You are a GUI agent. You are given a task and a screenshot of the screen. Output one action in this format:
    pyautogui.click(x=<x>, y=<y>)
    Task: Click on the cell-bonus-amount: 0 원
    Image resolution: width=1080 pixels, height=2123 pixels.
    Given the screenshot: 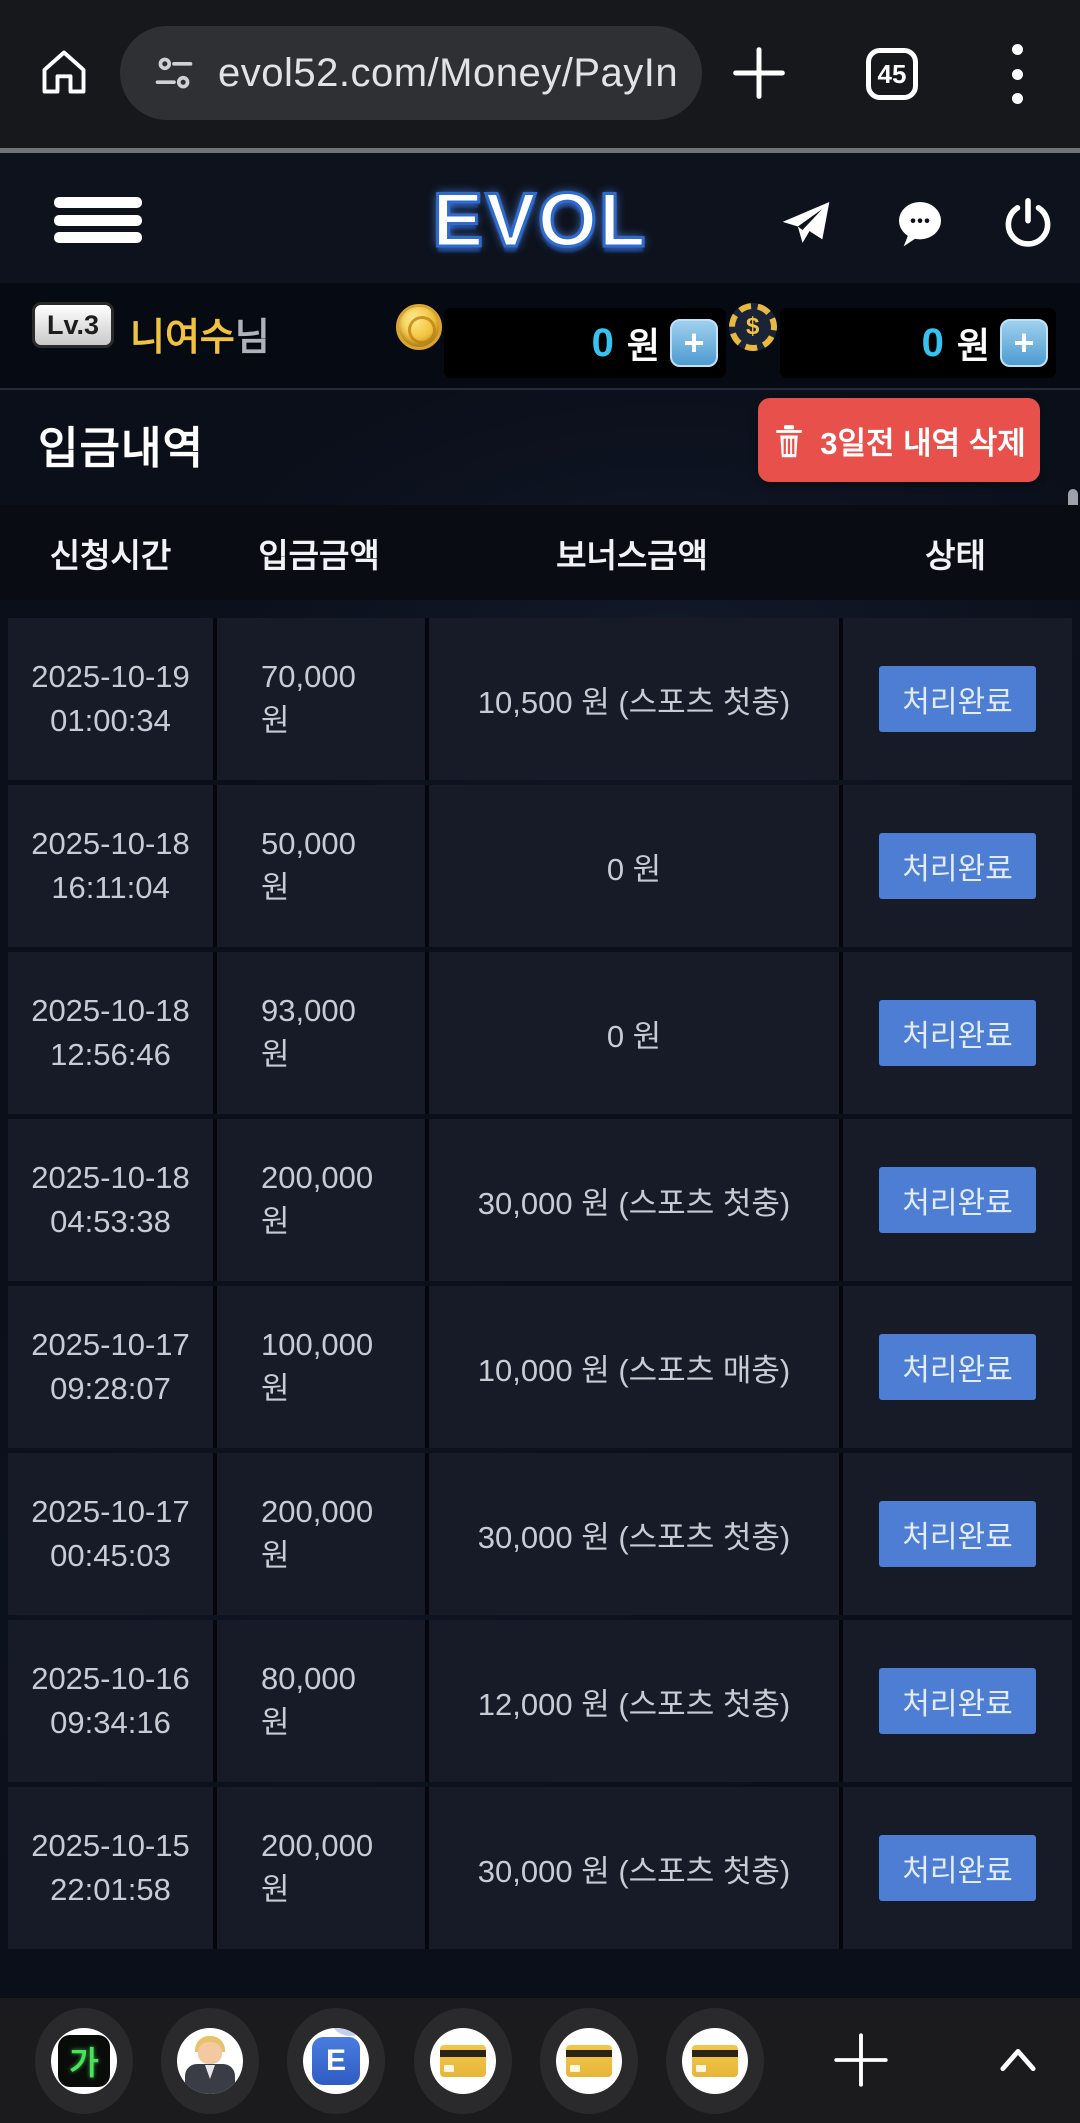 What is the action you would take?
    pyautogui.click(x=632, y=866)
    